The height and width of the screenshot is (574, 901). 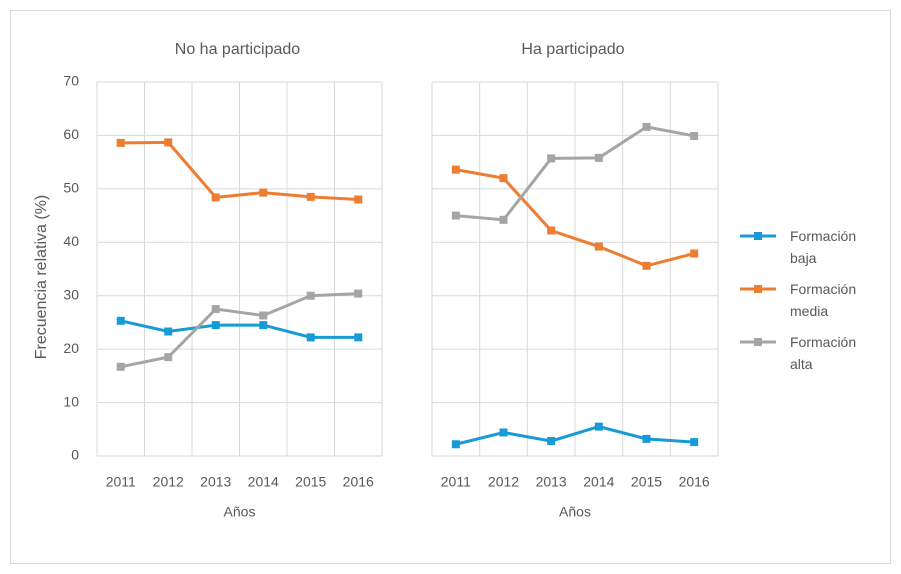 What do you see at coordinates (41, 277) in the screenshot?
I see `y-axis-label: Frecuencia relativa (%)` at bounding box center [41, 277].